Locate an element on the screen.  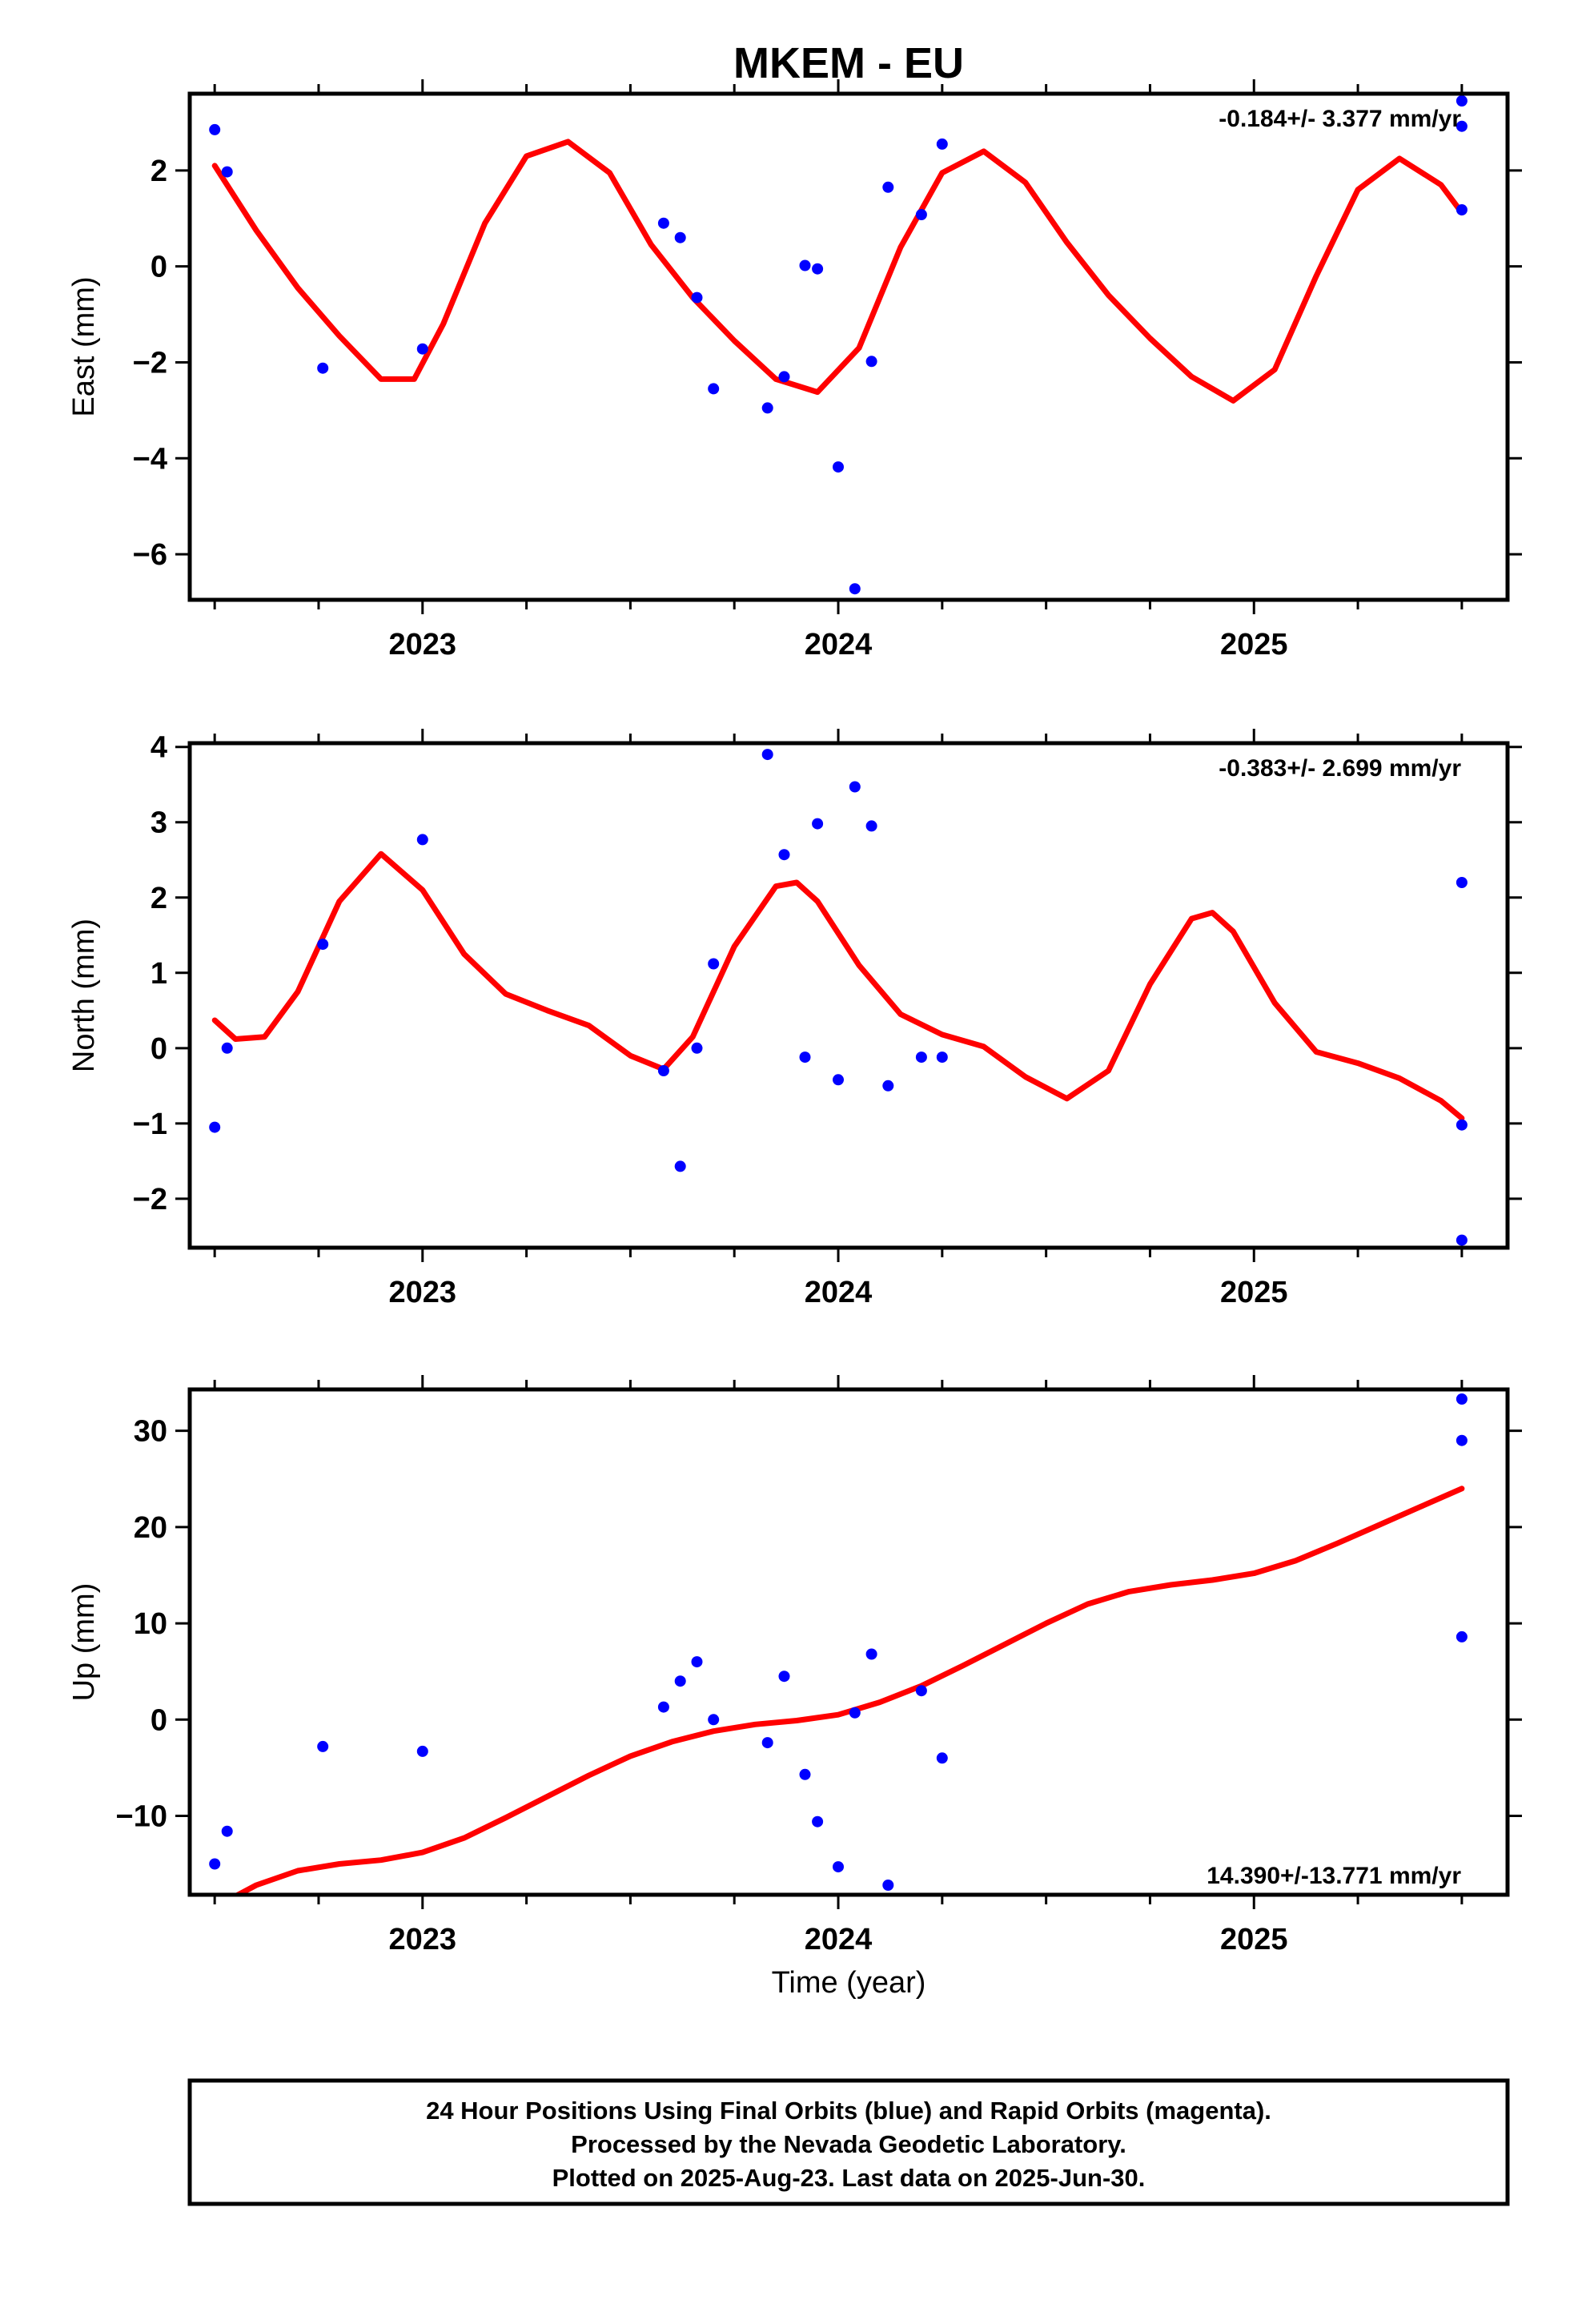
east-y-tick-label: −6 is located at coordinates (150, 555).